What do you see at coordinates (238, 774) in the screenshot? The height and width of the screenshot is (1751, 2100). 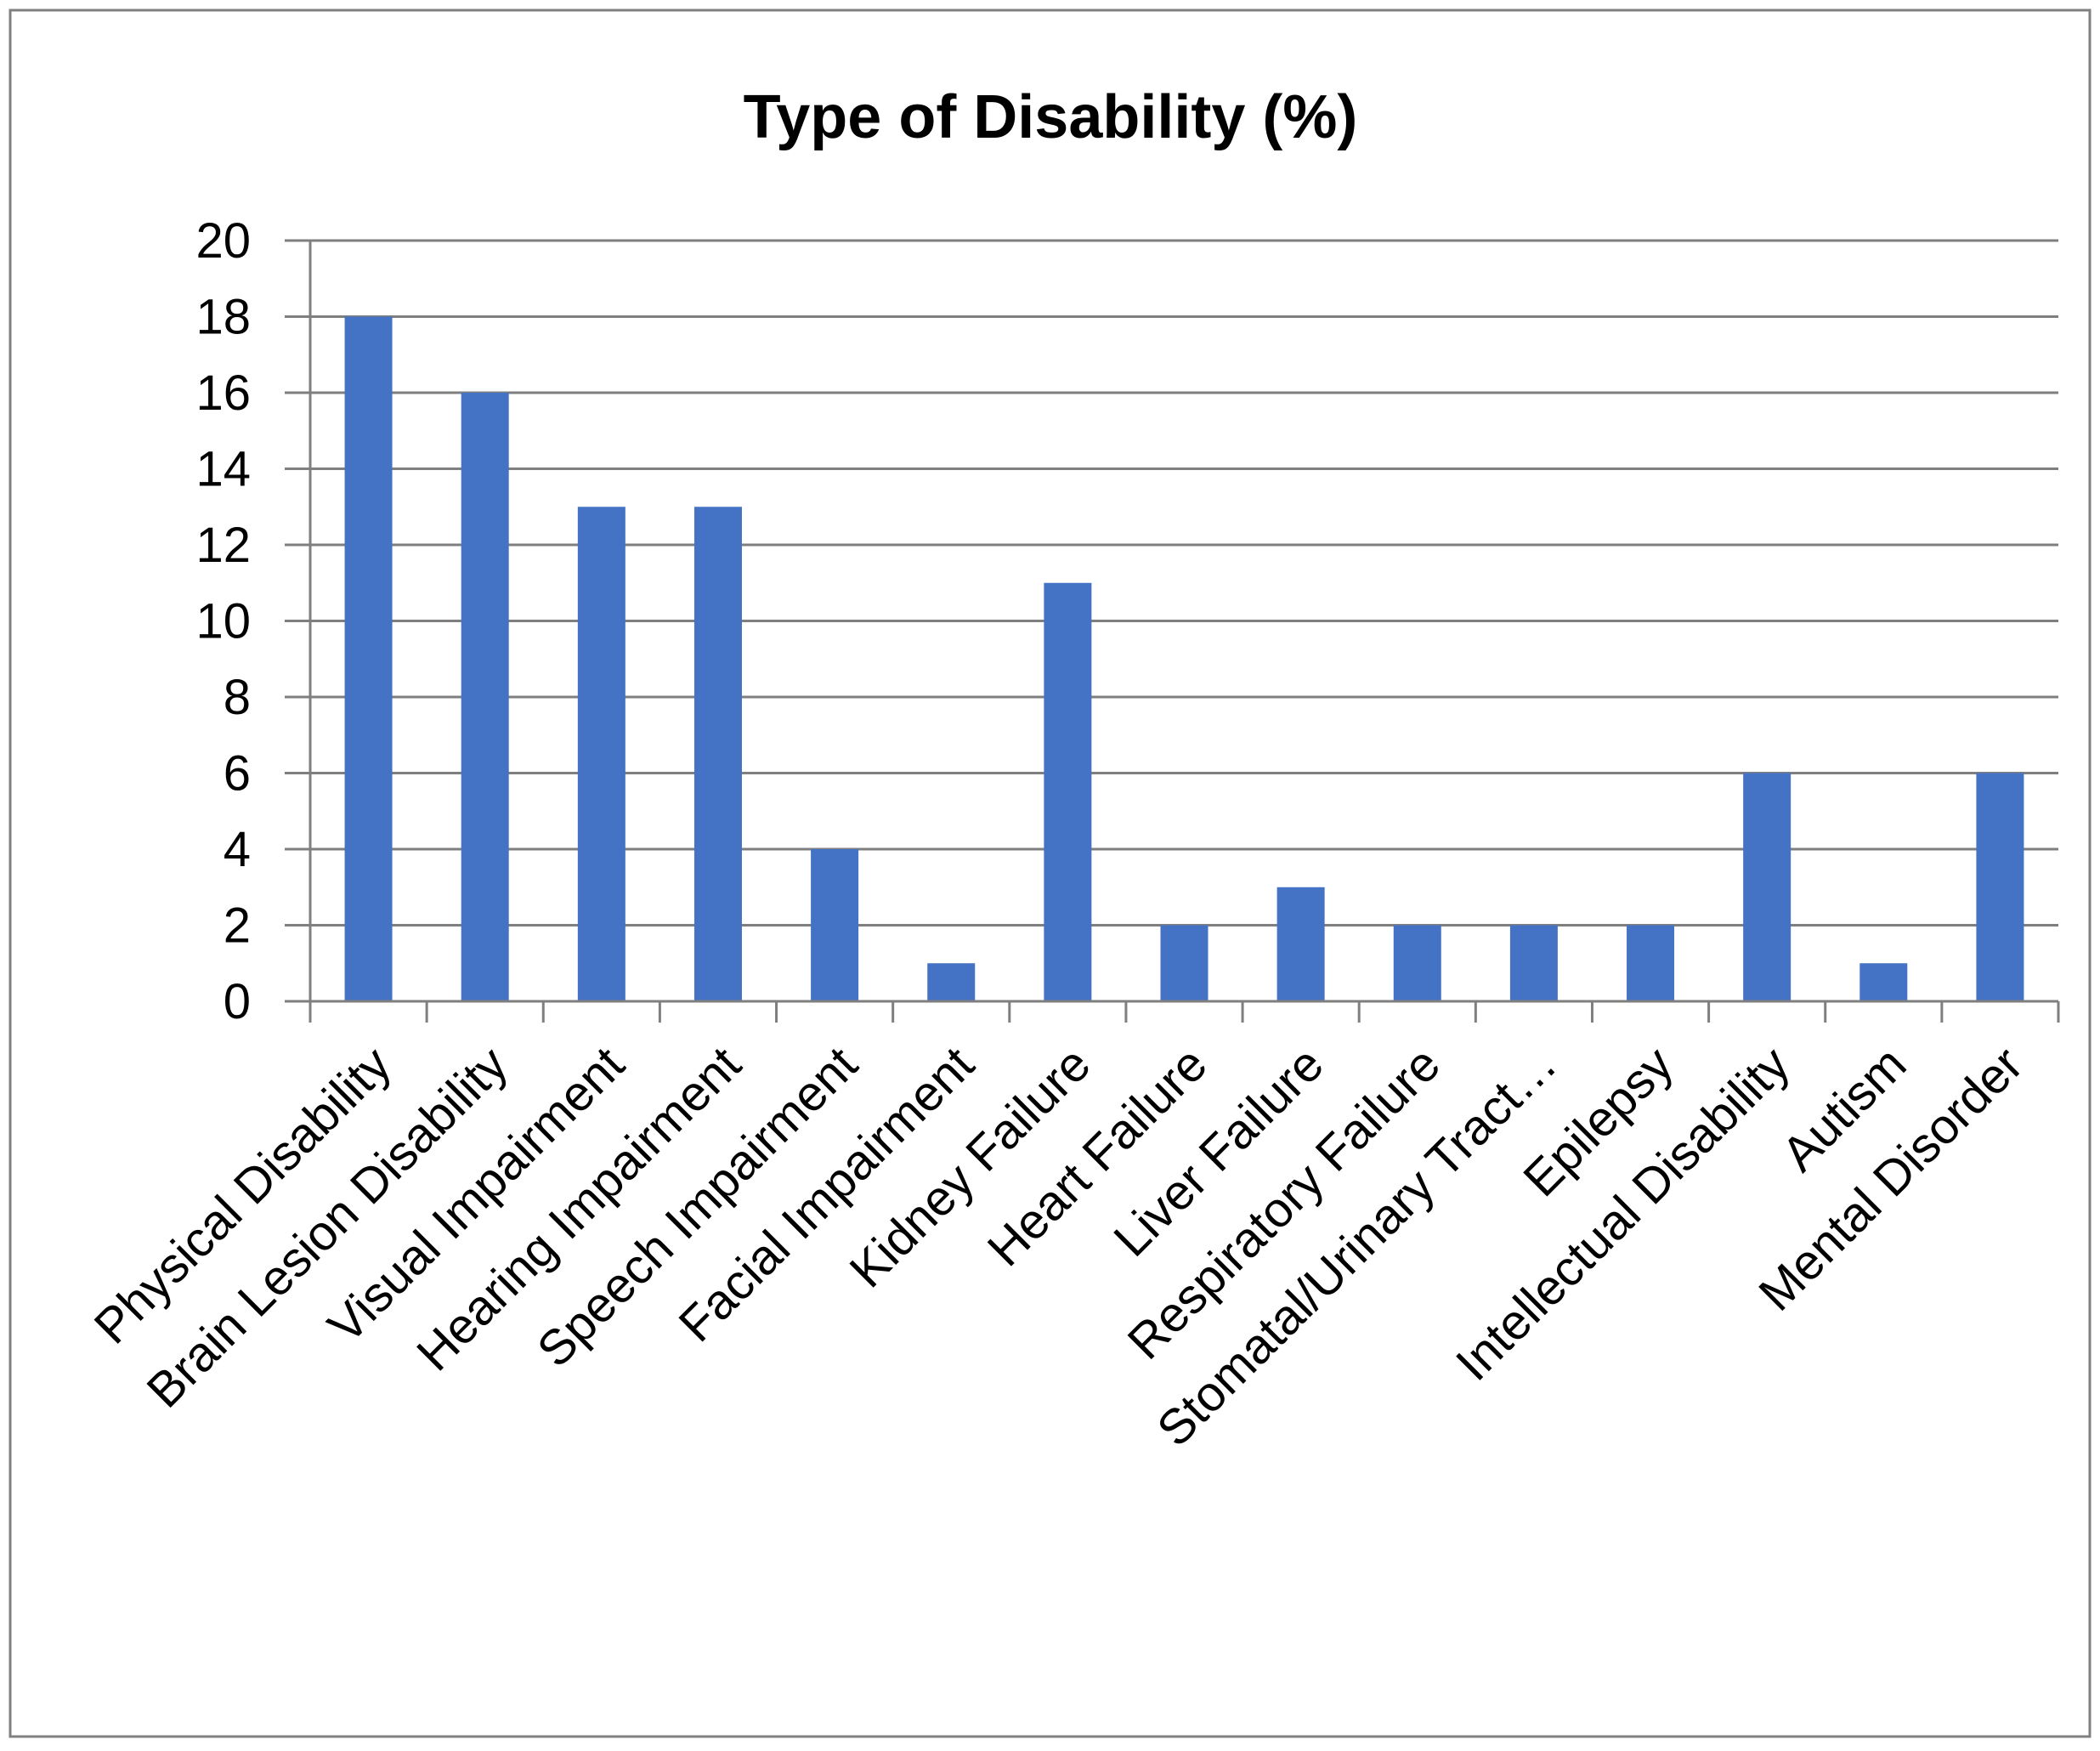 I see `y-tick-label: 6` at bounding box center [238, 774].